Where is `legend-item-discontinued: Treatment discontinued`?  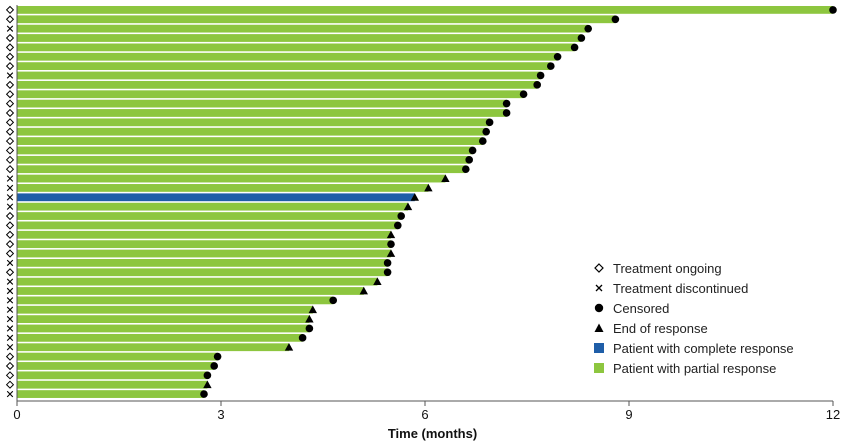 legend-item-discontinued: Treatment discontinued is located at coordinates (693, 288).